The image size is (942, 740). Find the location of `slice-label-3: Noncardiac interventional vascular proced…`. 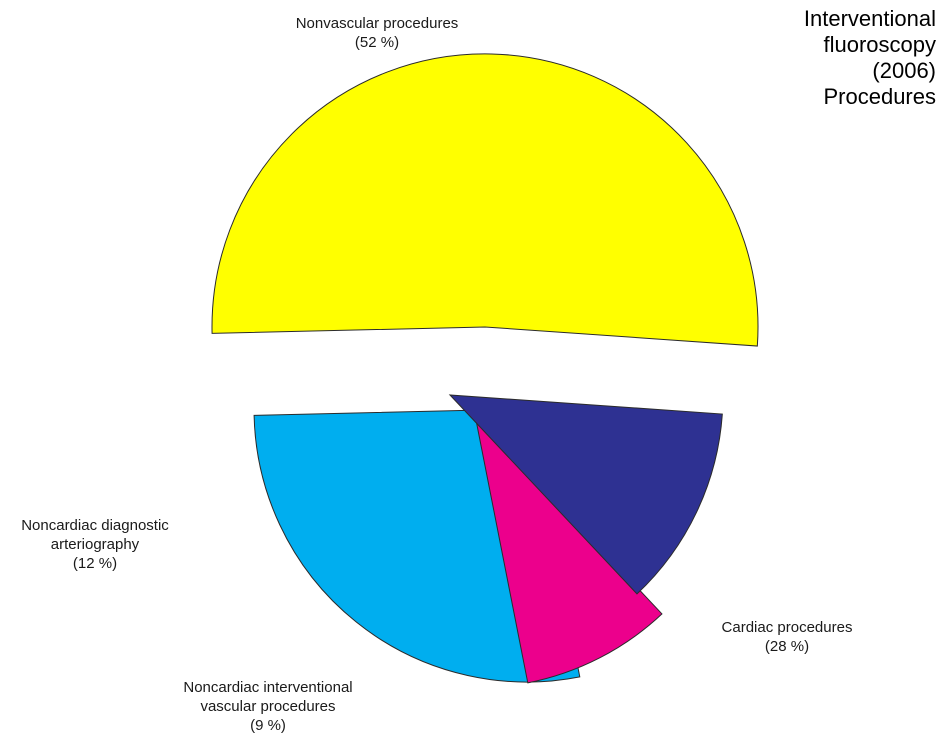

slice-label-3: Noncardiac interventional vascular proced… is located at coordinates (267, 706).